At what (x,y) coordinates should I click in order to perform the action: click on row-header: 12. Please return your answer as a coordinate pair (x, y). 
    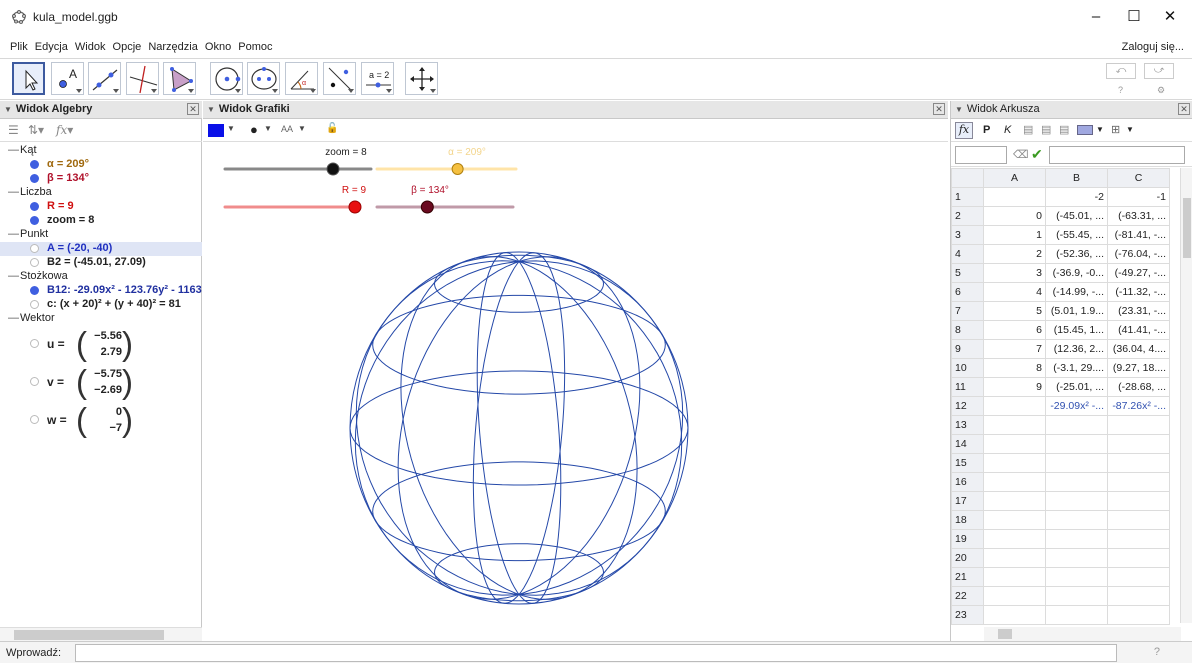
    Looking at the image, I should click on (967, 406).